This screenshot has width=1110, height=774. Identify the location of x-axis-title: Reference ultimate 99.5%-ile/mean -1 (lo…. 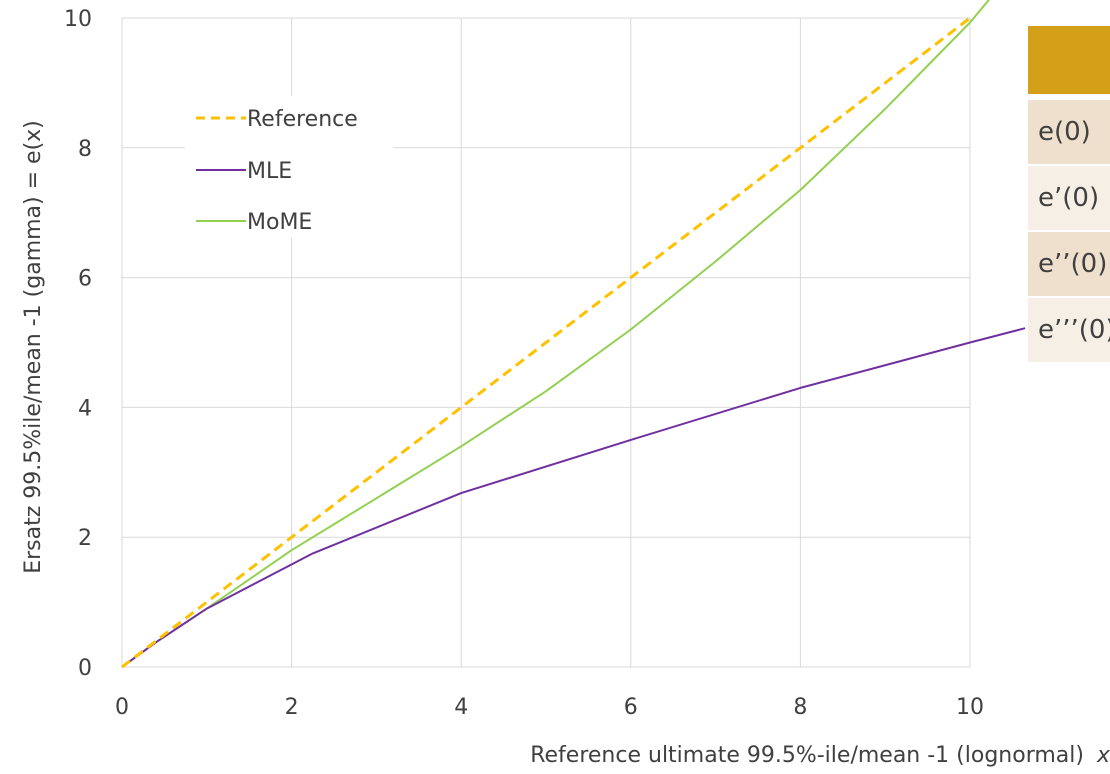
(820, 755).